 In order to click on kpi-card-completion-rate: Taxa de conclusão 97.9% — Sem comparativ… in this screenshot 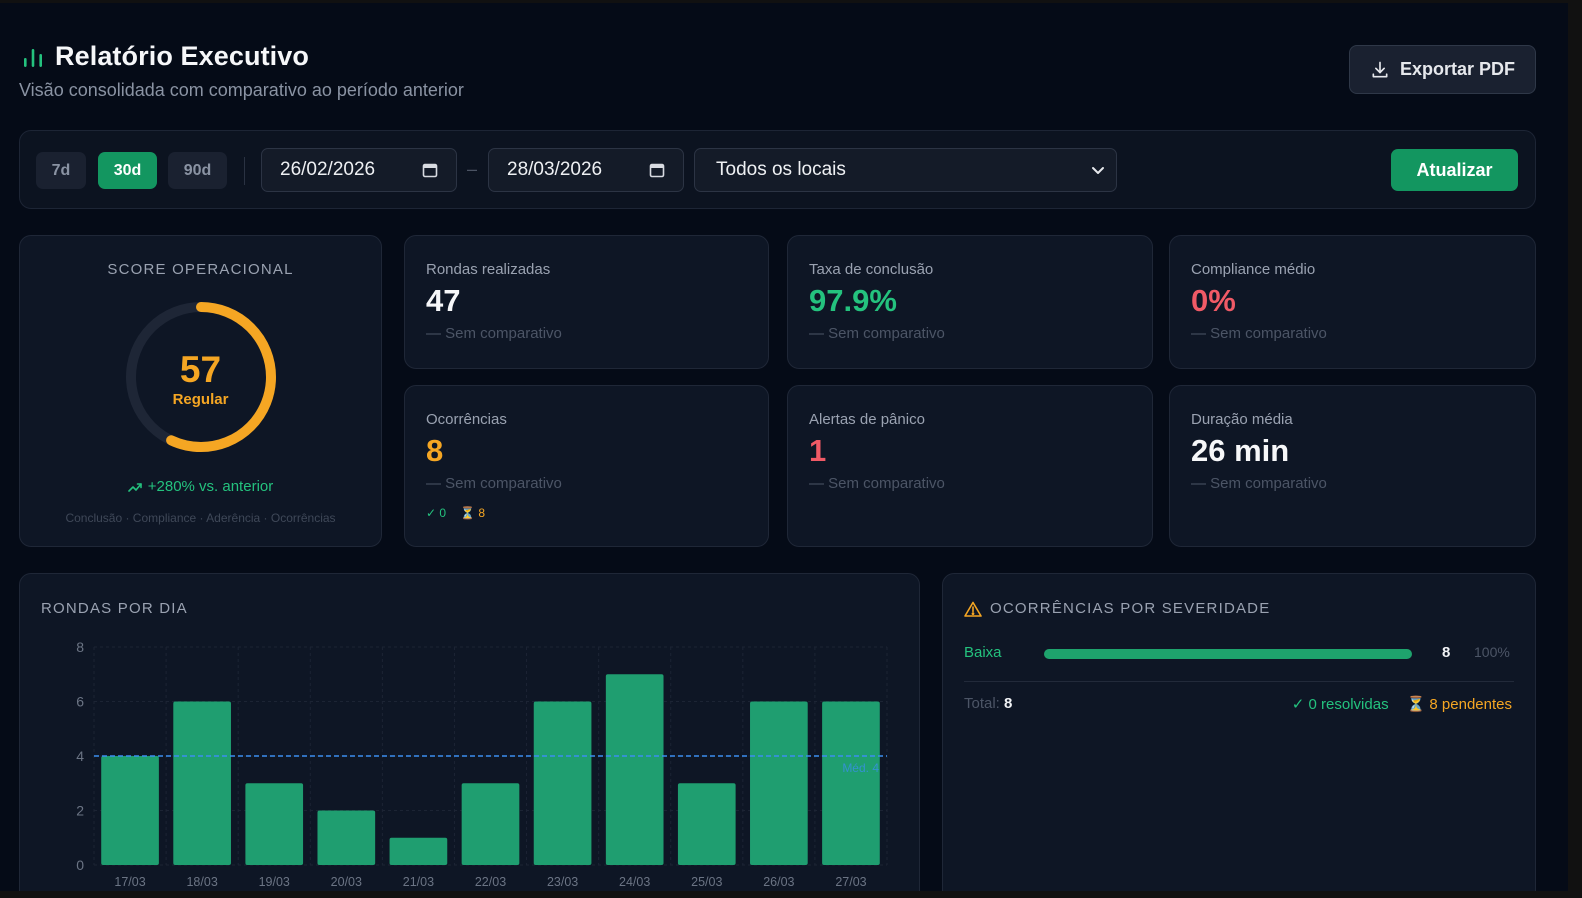, I will do `click(970, 302)`.